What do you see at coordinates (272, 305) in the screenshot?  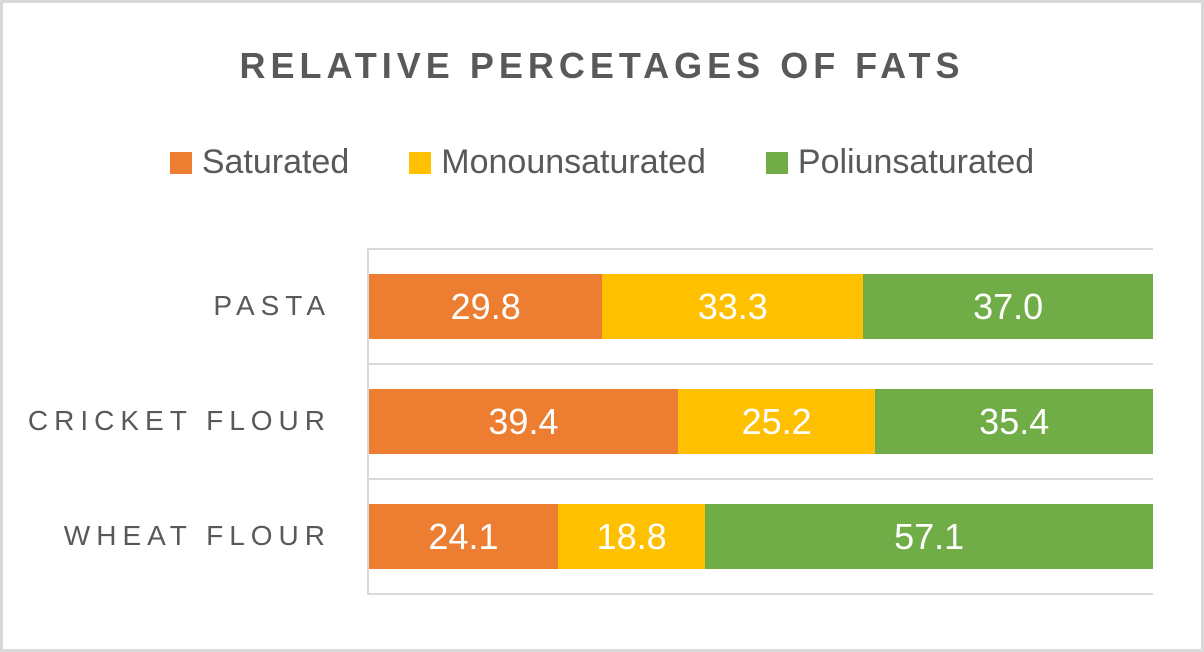 I see `category-label-pasta: PASTA` at bounding box center [272, 305].